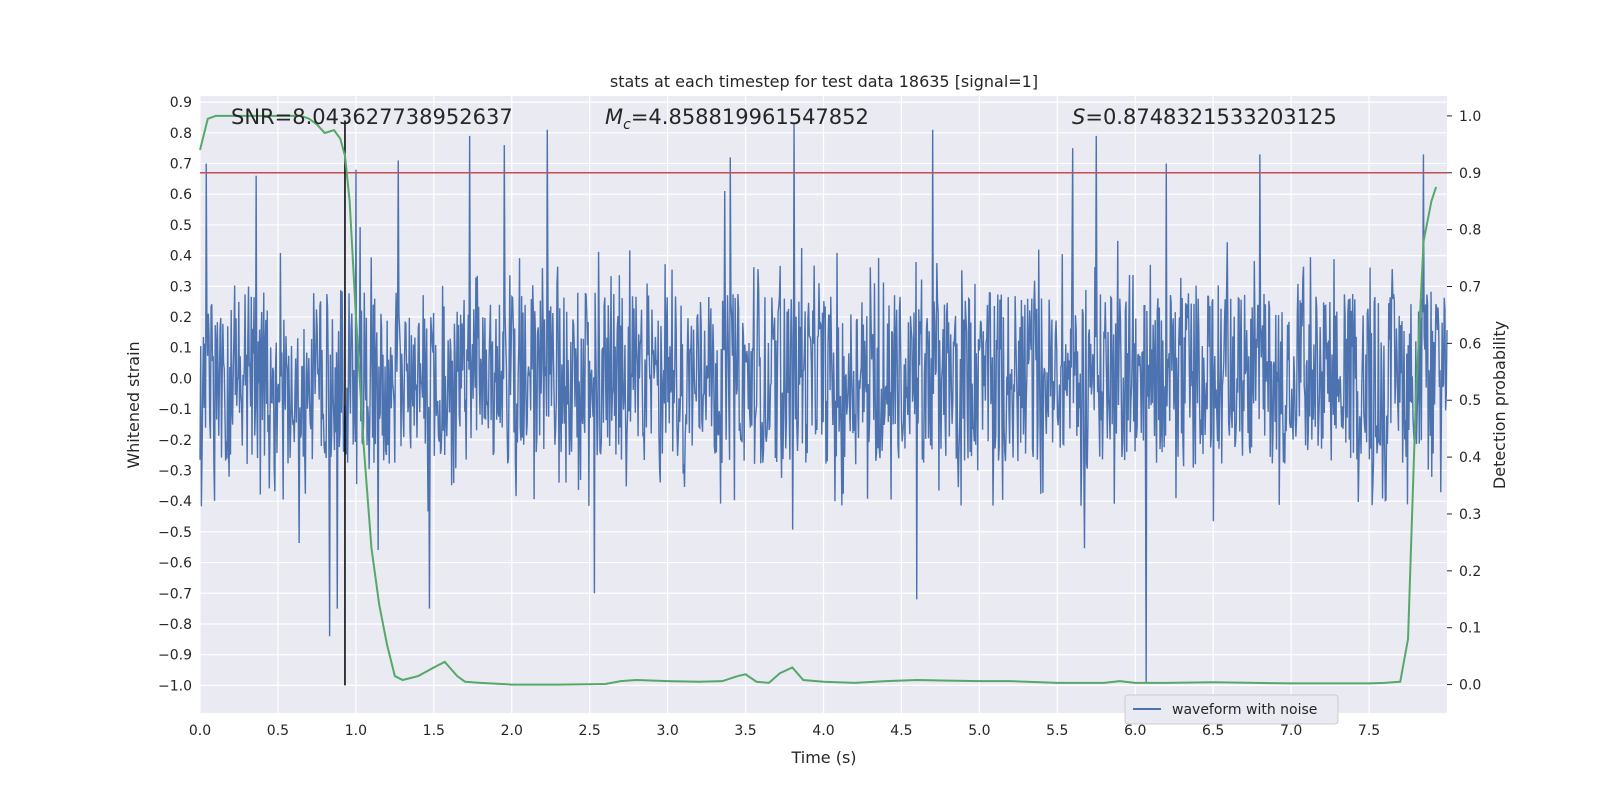 The width and height of the screenshot is (1600, 800). I want to click on y2-tick-label: 0.2, so click(1470, 572).